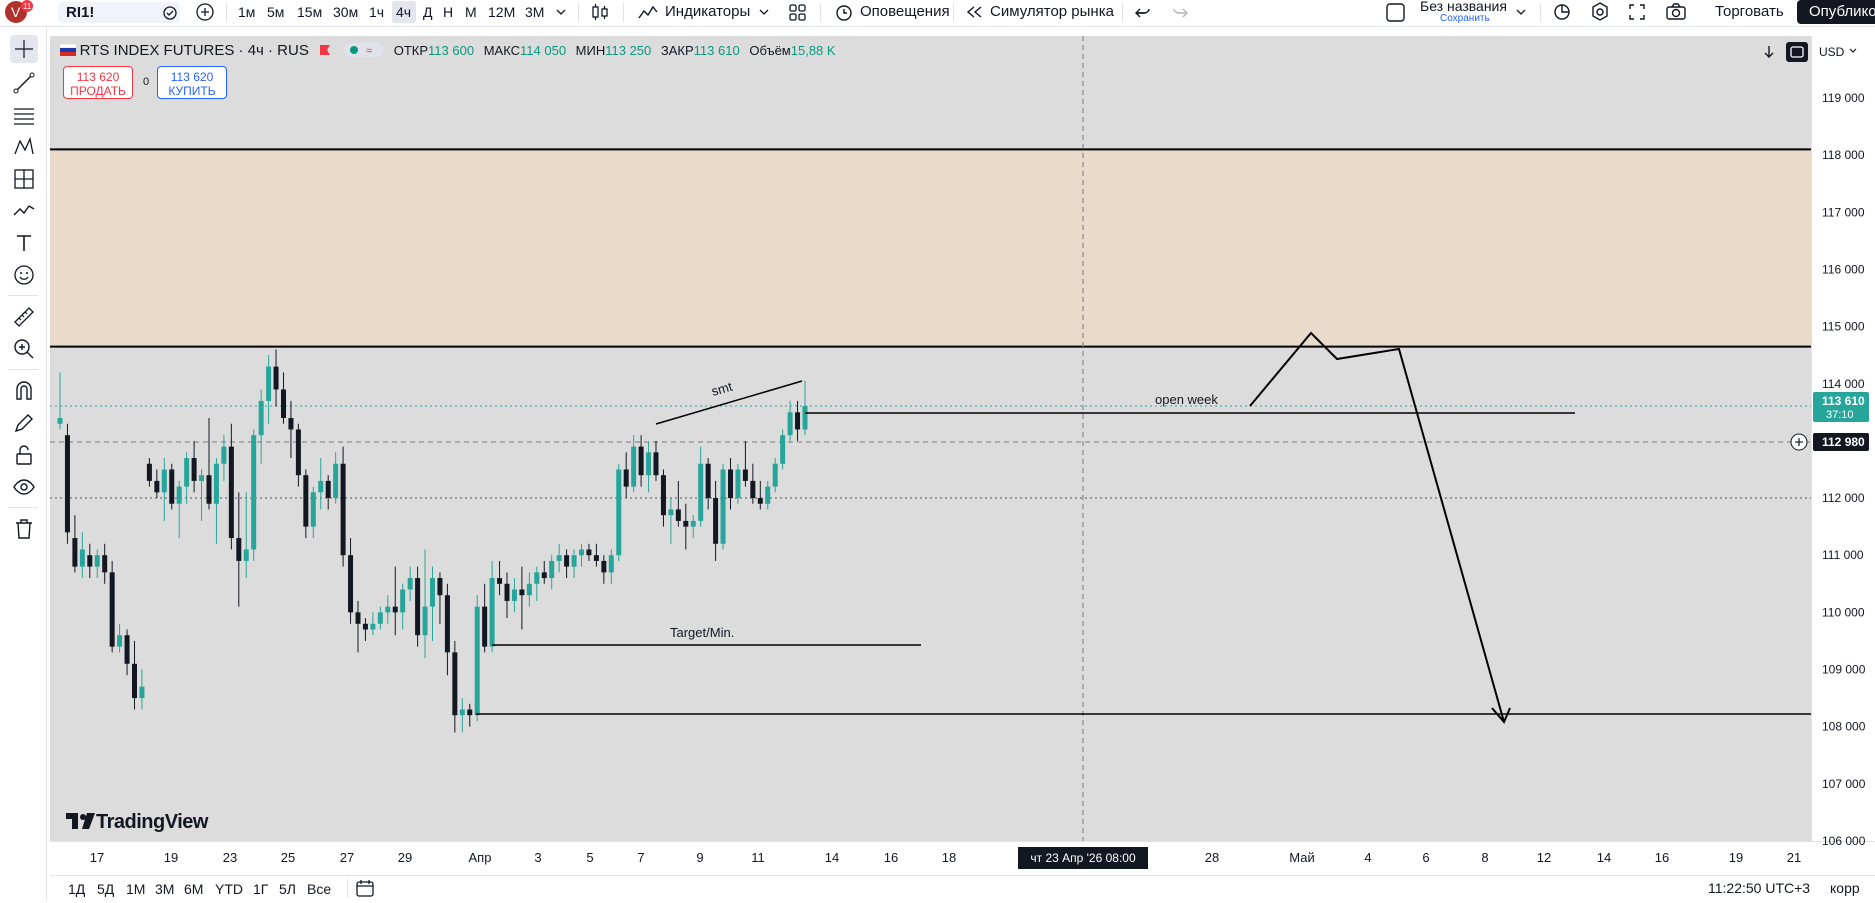  I want to click on price-tick-label: 108 000, so click(1844, 727).